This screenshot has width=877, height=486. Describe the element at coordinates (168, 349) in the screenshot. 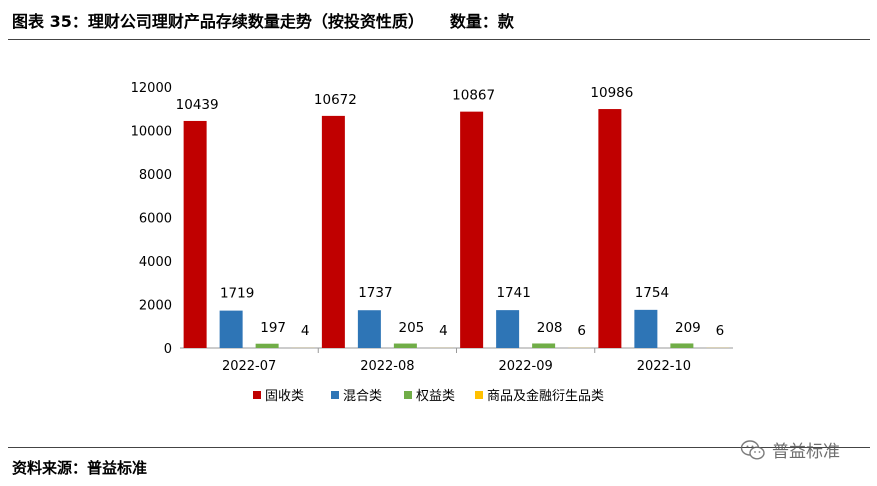

I see `y-tick-label: 0` at that location.